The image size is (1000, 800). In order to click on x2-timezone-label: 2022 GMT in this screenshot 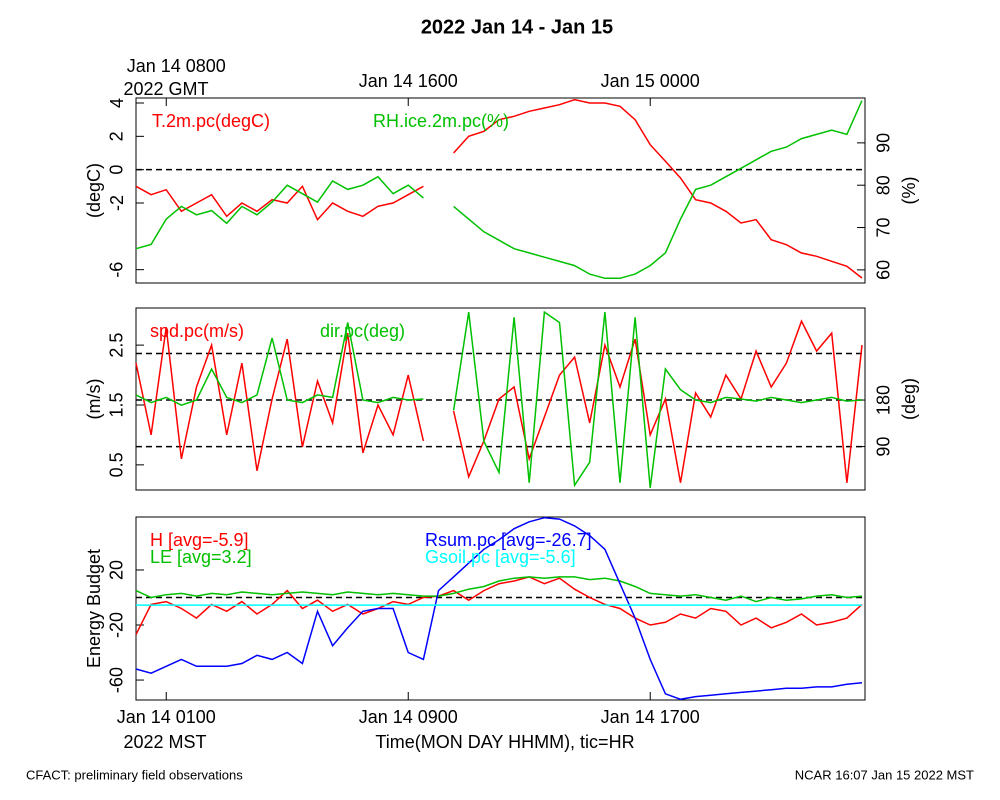, I will do `click(165, 89)`.